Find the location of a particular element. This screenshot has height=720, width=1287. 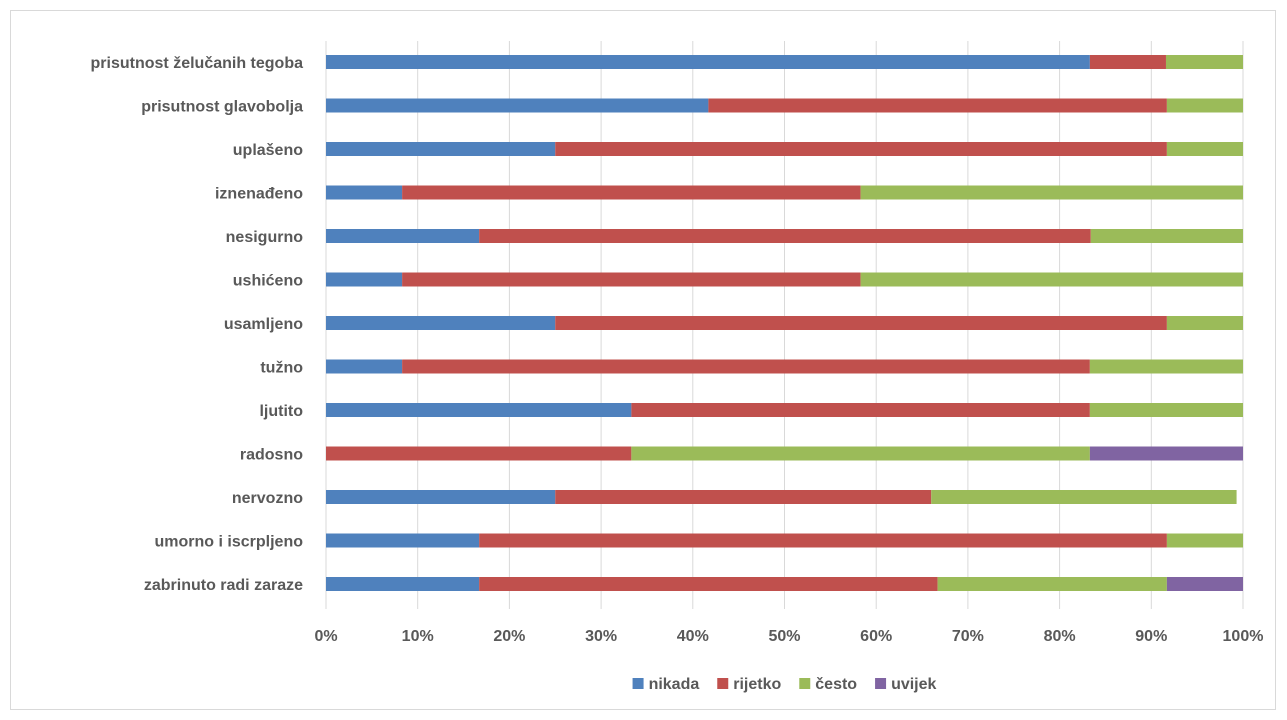

x-tick-label: 0% is located at coordinates (325, 636).